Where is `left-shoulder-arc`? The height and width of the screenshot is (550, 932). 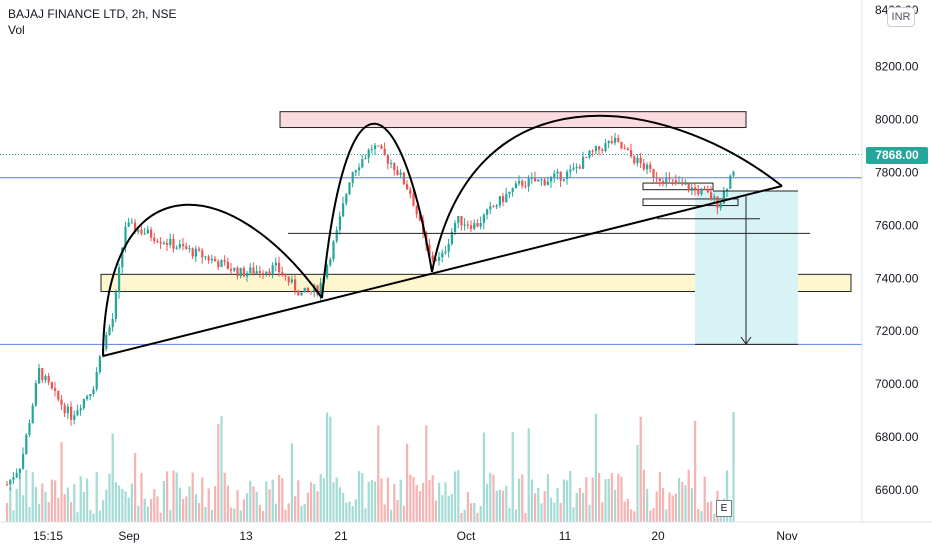 left-shoulder-arc is located at coordinates (212, 280).